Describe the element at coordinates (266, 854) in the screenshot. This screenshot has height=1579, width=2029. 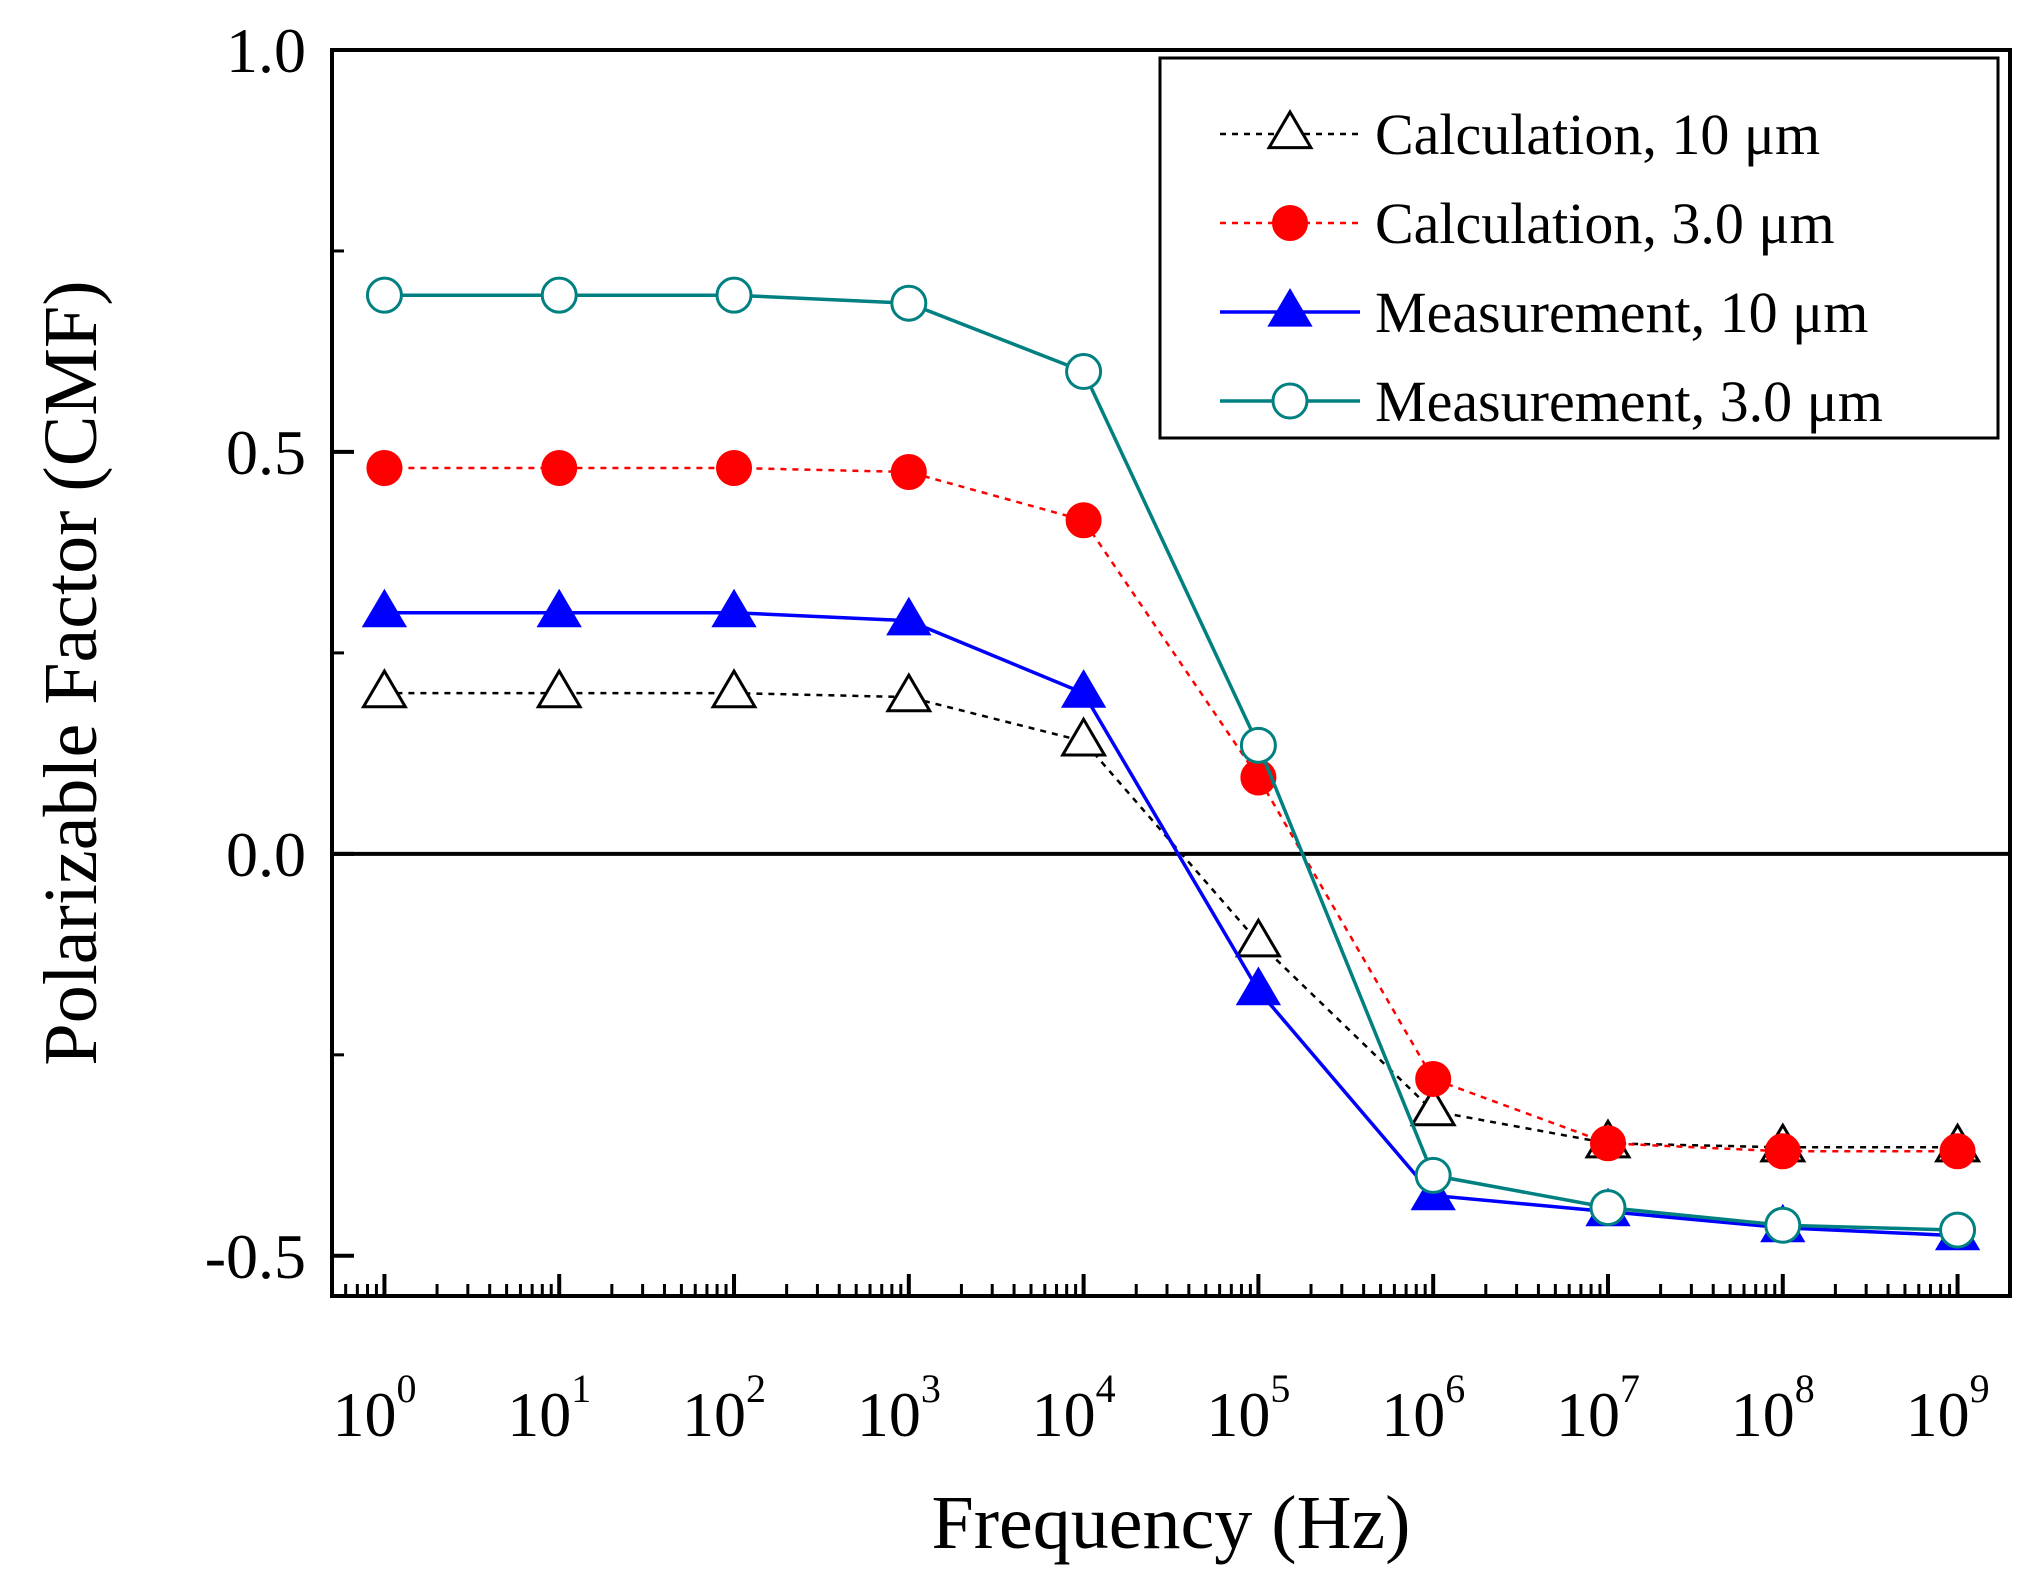
I see `y-tick-label: 0.0` at that location.